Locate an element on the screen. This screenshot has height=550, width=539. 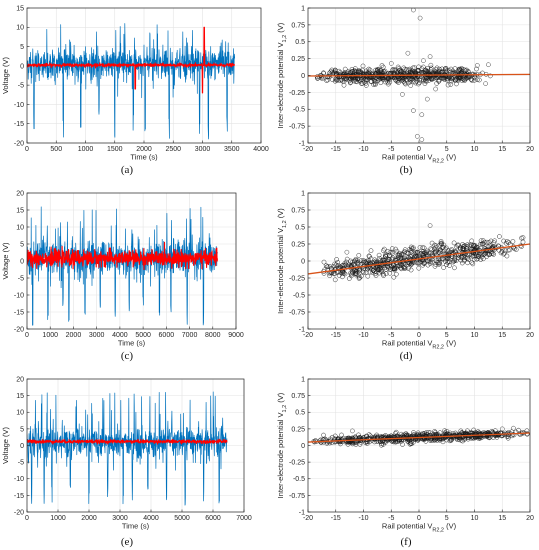
y-axis-label: Voltage (V) is located at coordinates (5, 261).